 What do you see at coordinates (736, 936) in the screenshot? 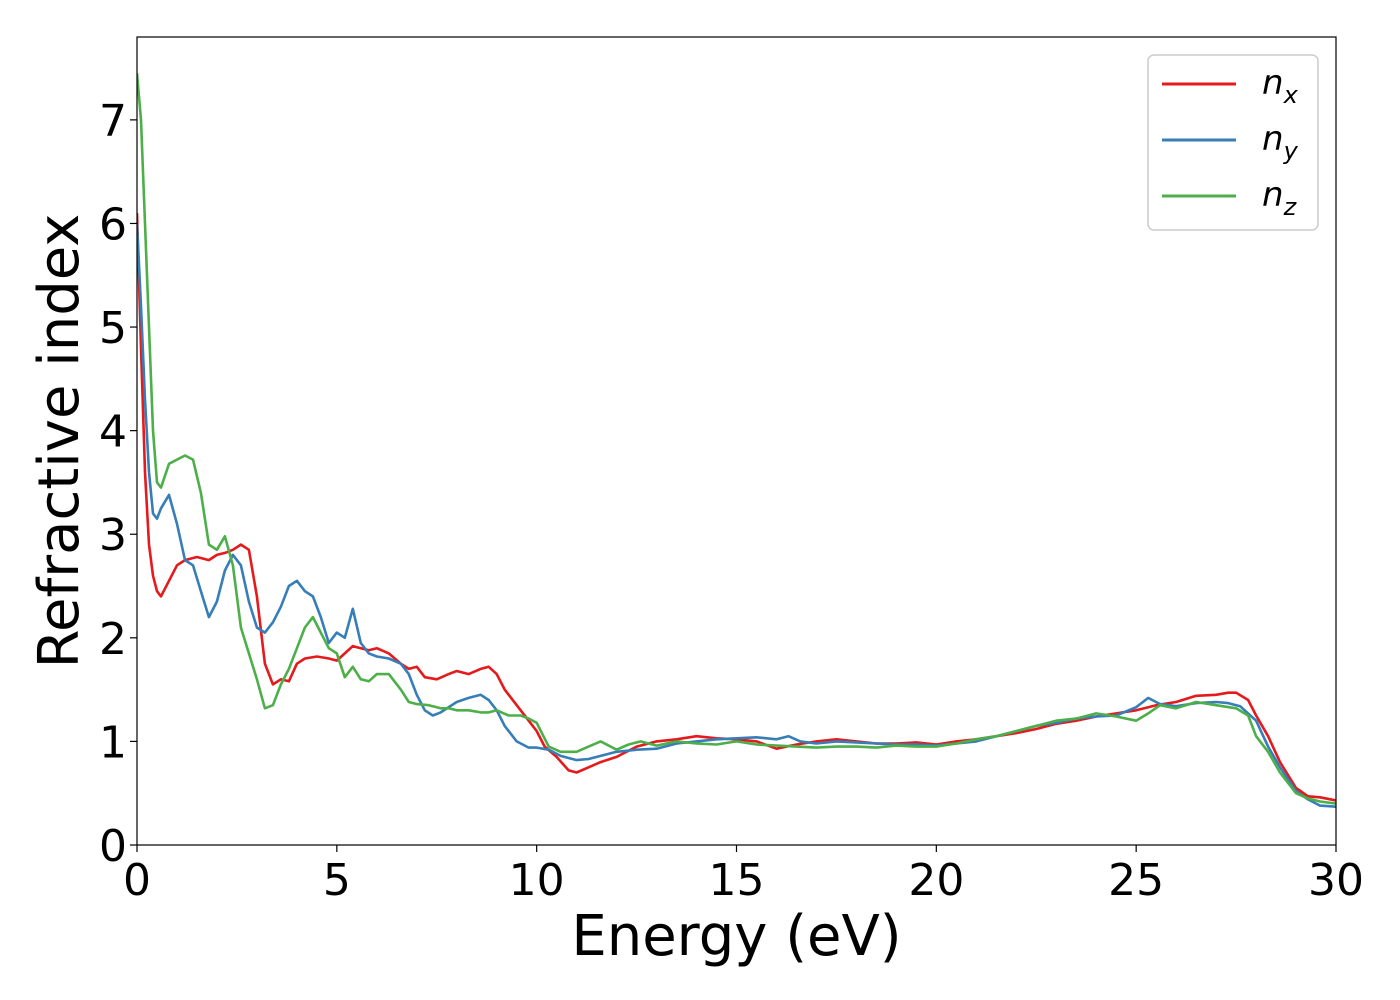
I see `x-axis-label: Energy (eV)` at bounding box center [736, 936].